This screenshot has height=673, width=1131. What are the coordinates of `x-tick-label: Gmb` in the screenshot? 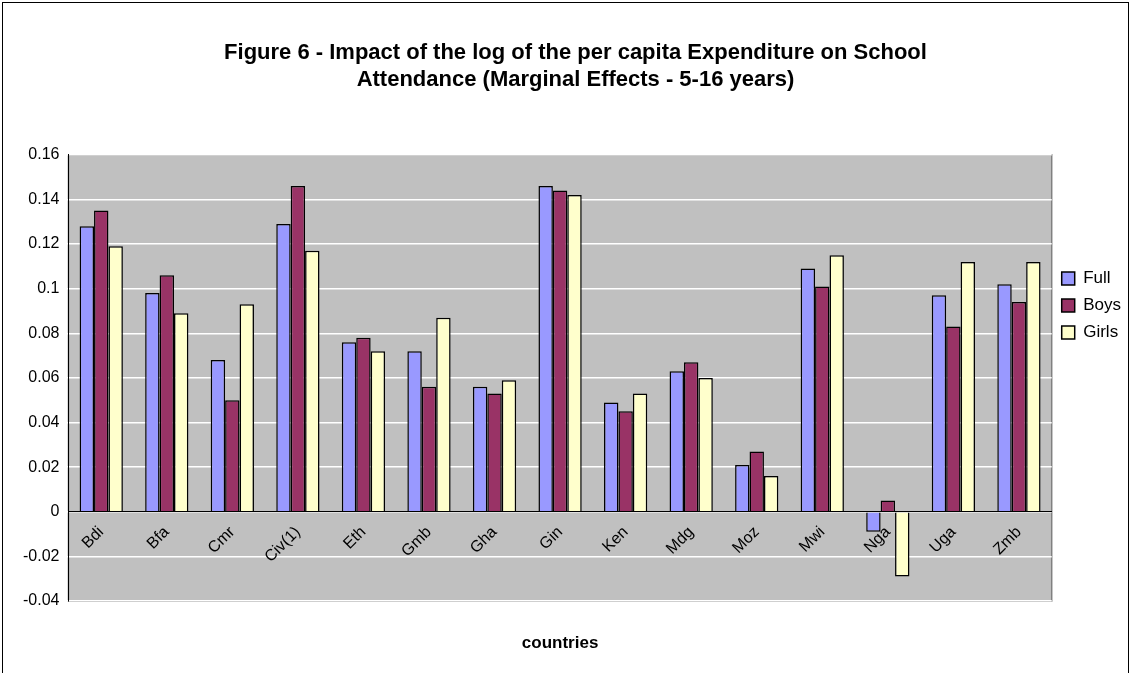 It's located at (416, 541).